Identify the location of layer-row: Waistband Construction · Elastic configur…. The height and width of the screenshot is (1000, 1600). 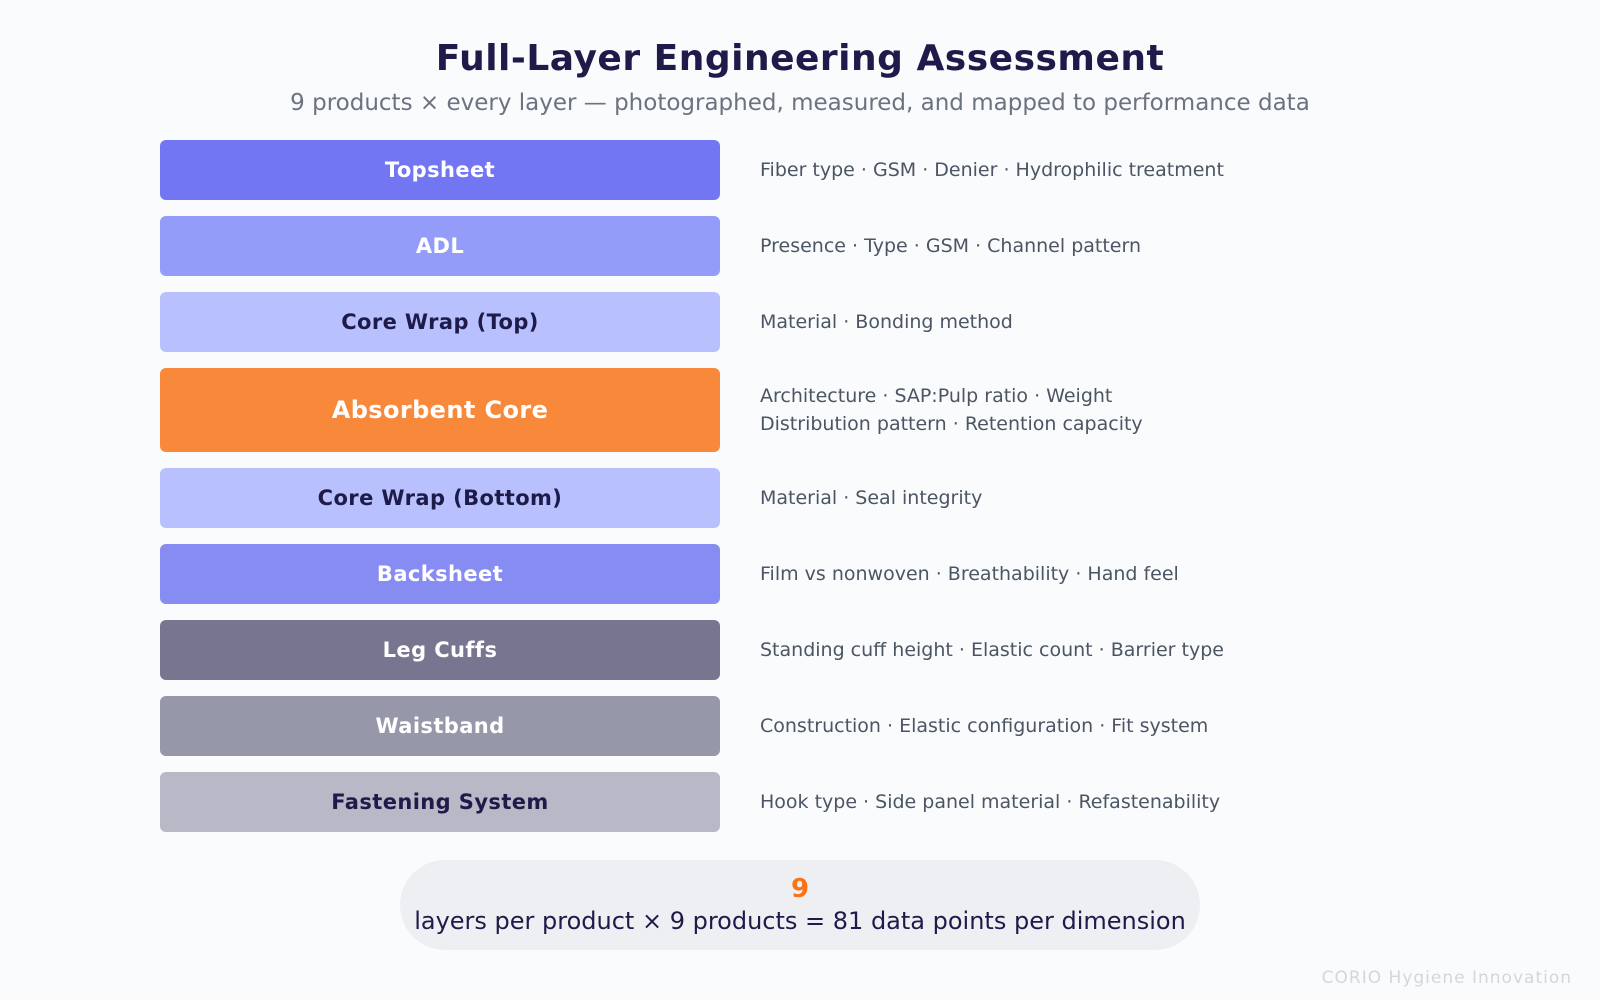
(810, 726).